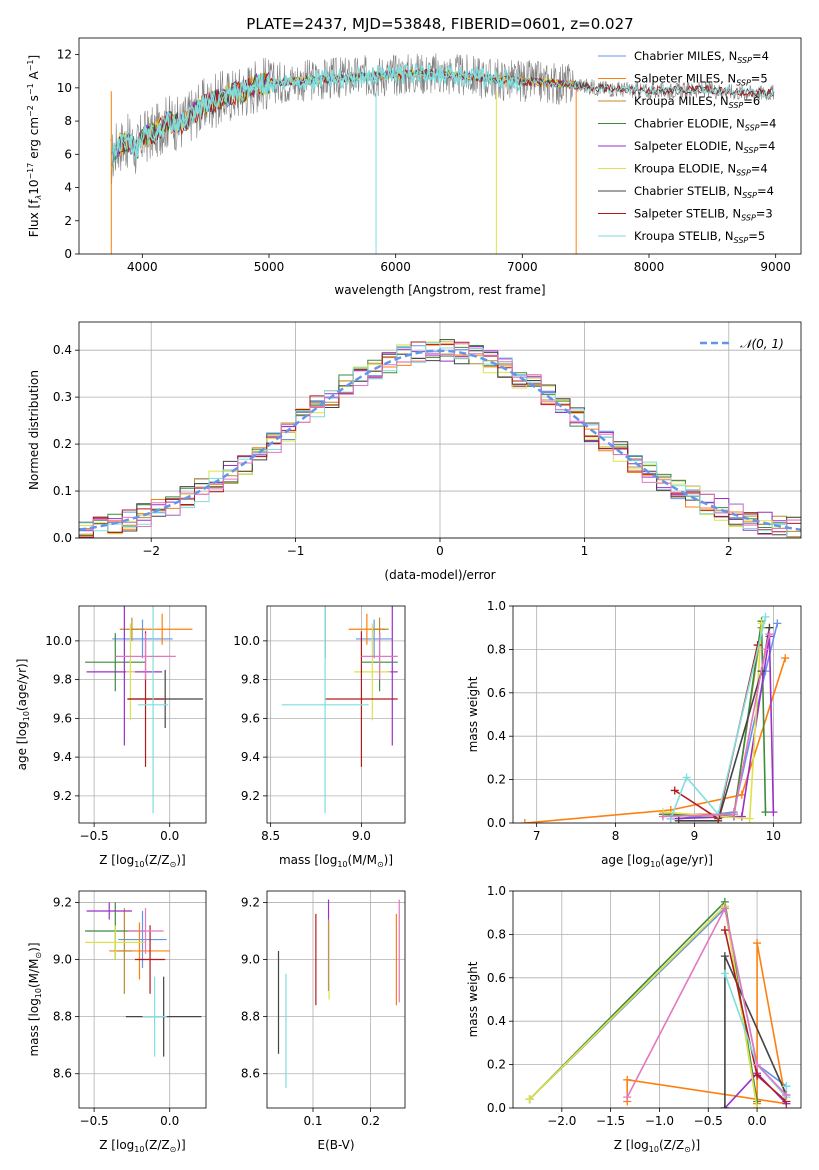  Describe the element at coordinates (68, 254) in the screenshot. I see `y-tick-label: 0` at that location.